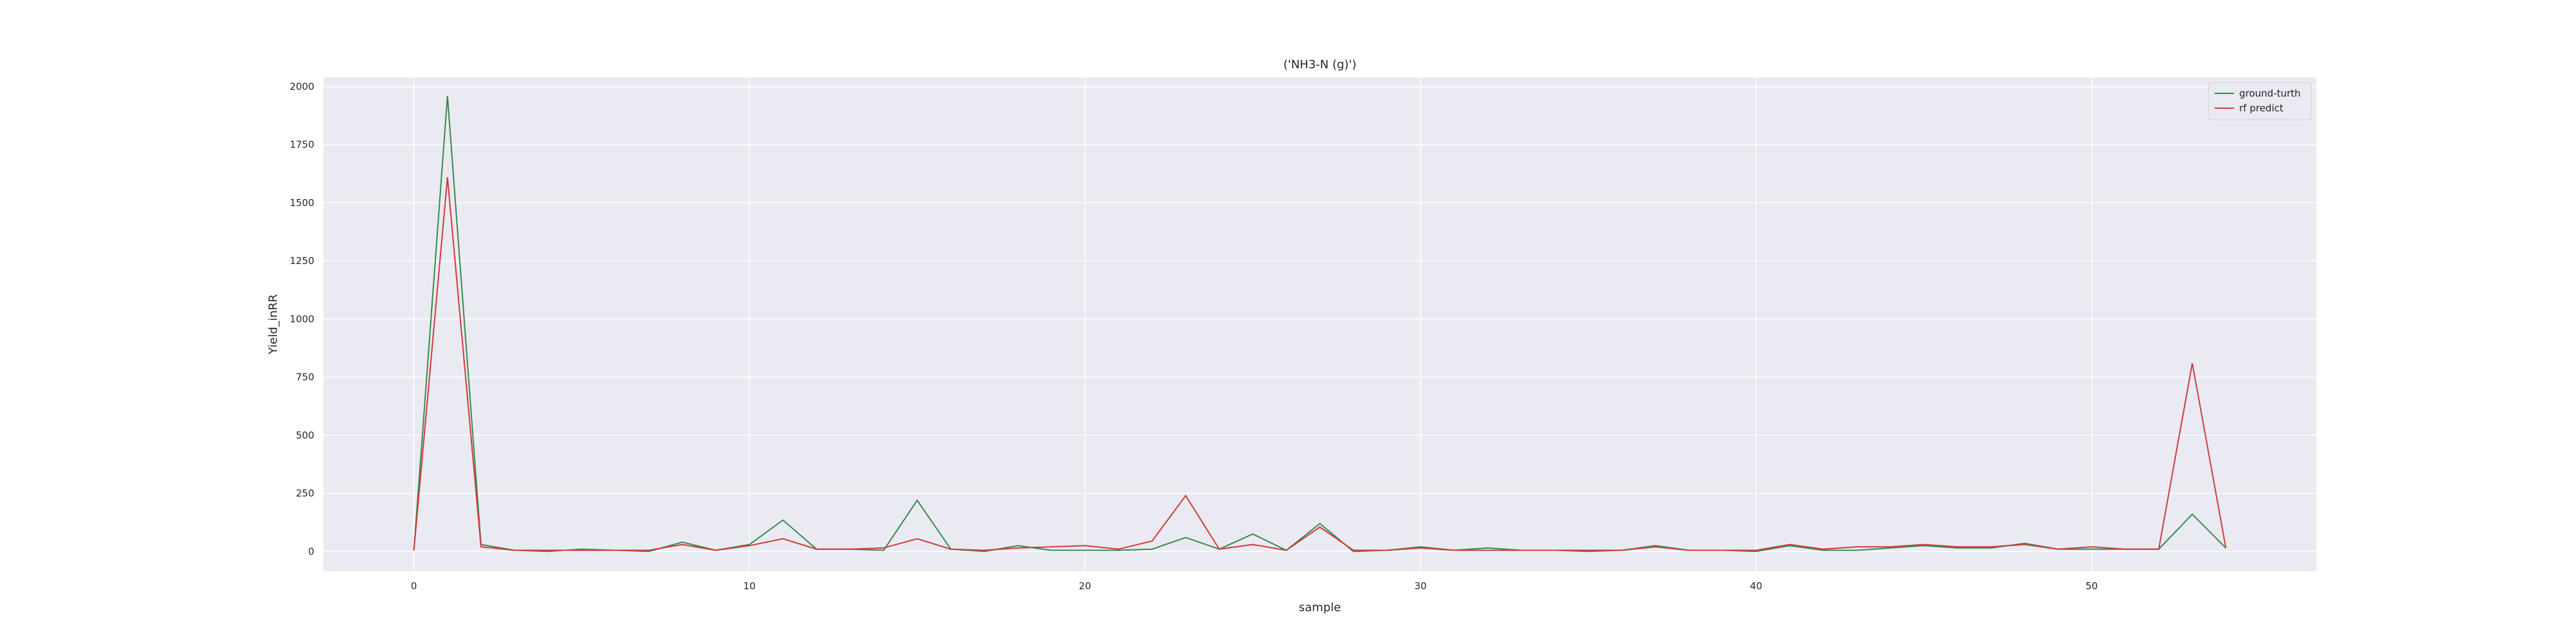  I want to click on legend-label: ground-turth, so click(2269, 93).